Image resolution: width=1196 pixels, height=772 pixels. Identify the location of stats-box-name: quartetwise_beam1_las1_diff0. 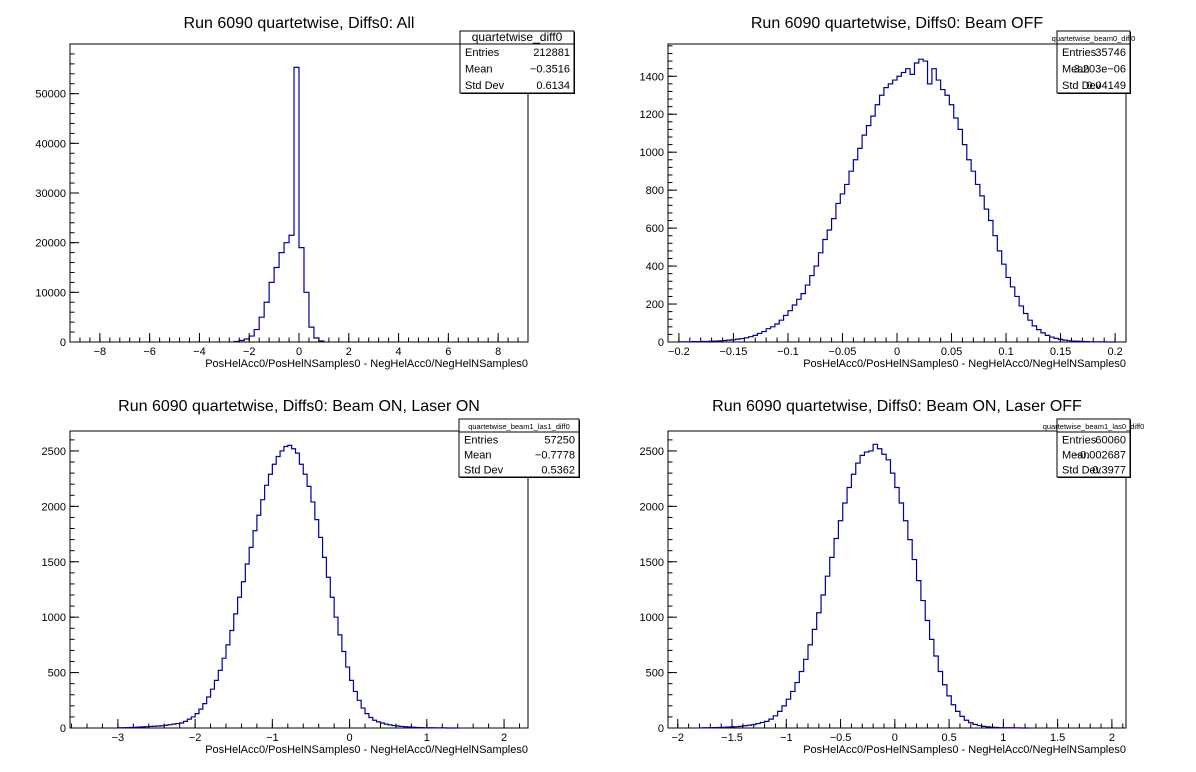
(519, 426).